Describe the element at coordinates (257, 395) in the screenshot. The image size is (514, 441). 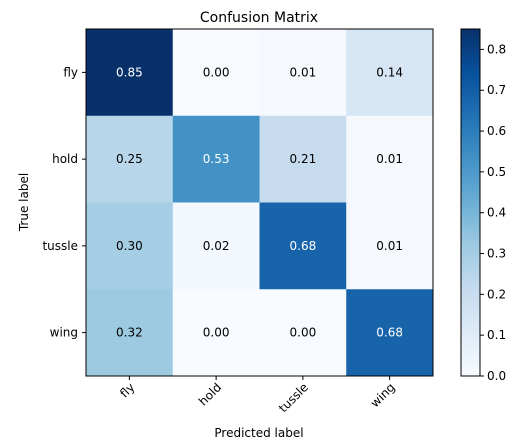
I see `x-axis-ticks: fly hold tussle wing` at that location.